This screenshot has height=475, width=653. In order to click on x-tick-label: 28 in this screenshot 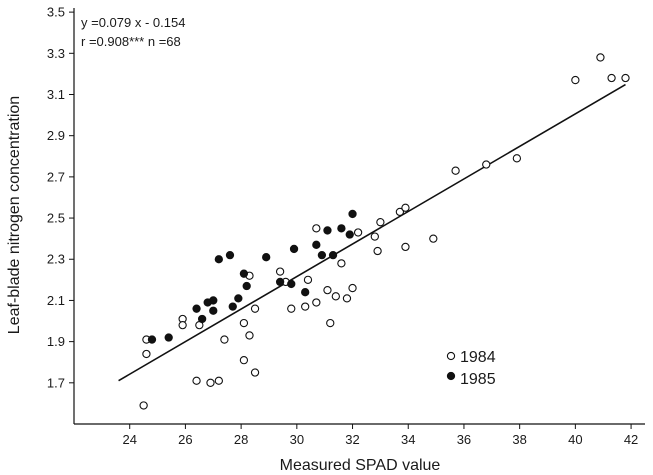, I will do `click(241, 439)`.